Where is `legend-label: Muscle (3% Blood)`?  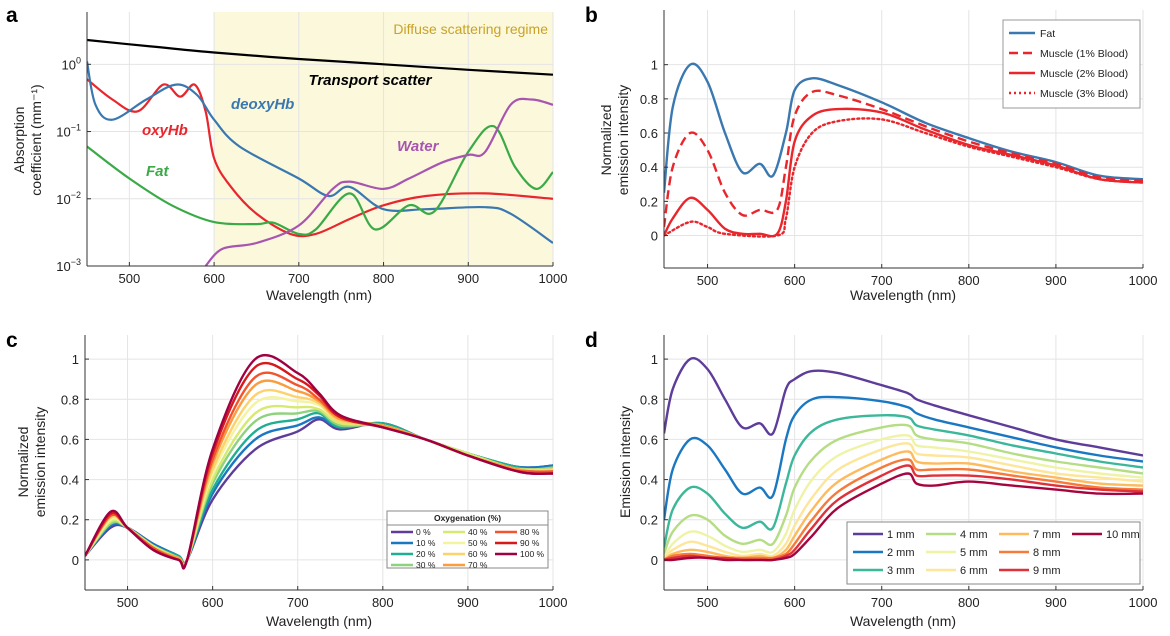 legend-label: Muscle (3% Blood) is located at coordinates (1084, 94).